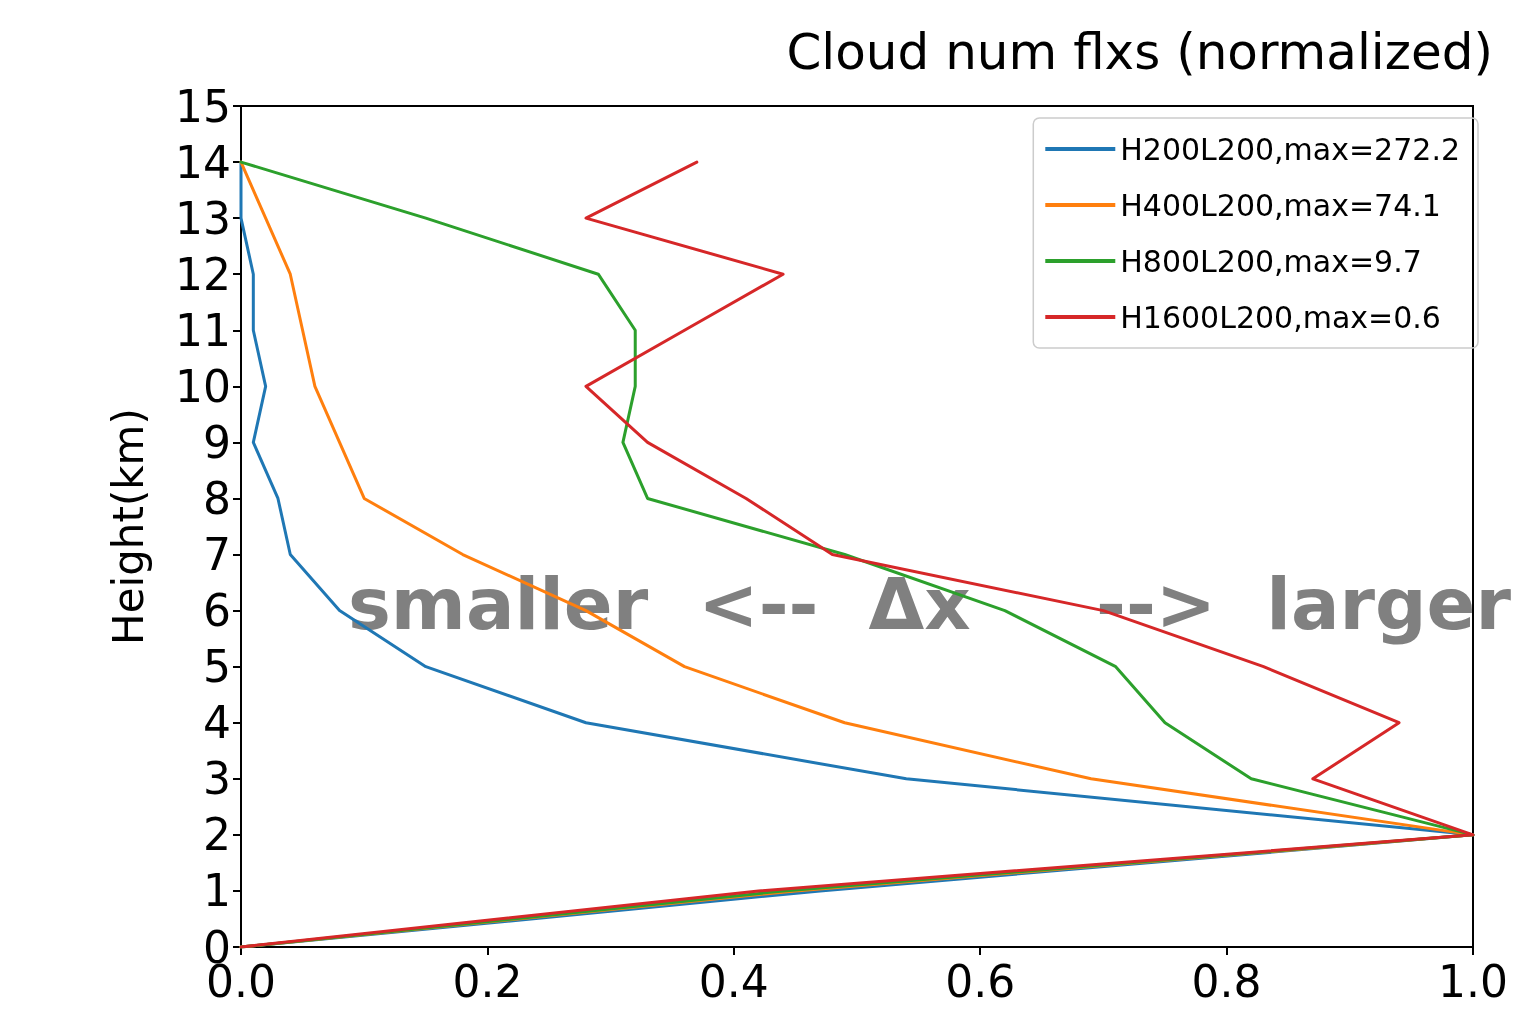  Describe the element at coordinates (217, 891) in the screenshot. I see `y-tick-label: 1` at that location.